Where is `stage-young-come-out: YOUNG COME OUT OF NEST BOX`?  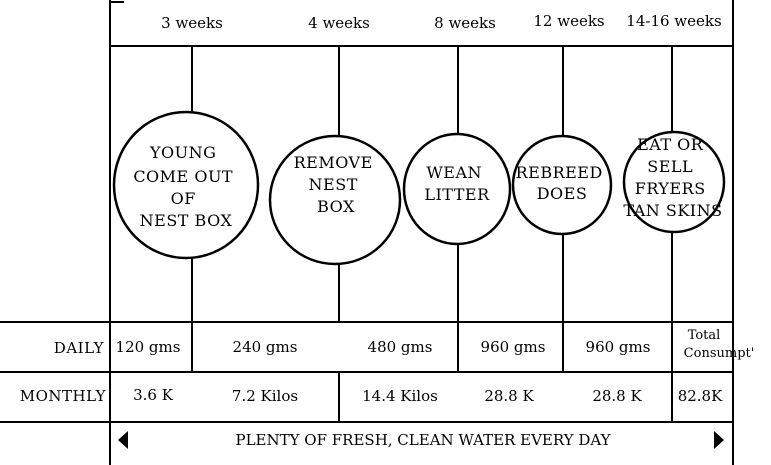 stage-young-come-out: YOUNG COME OUT OF NEST BOX is located at coordinates (186, 185).